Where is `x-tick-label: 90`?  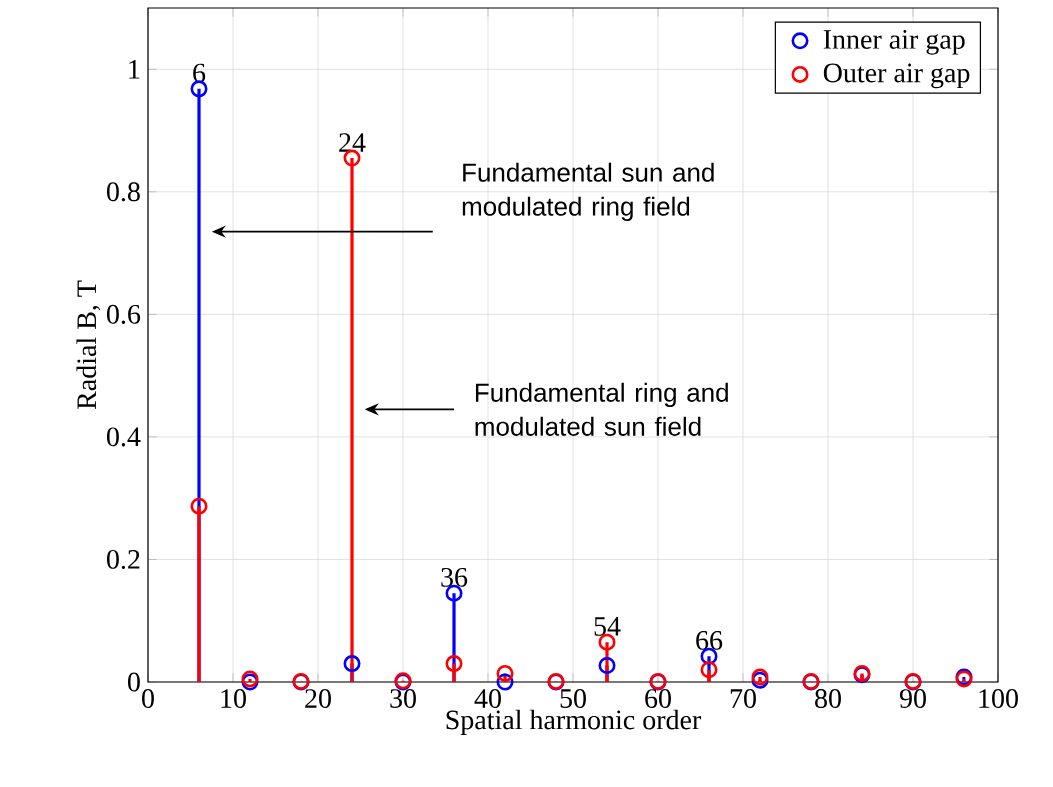 x-tick-label: 90 is located at coordinates (912, 698).